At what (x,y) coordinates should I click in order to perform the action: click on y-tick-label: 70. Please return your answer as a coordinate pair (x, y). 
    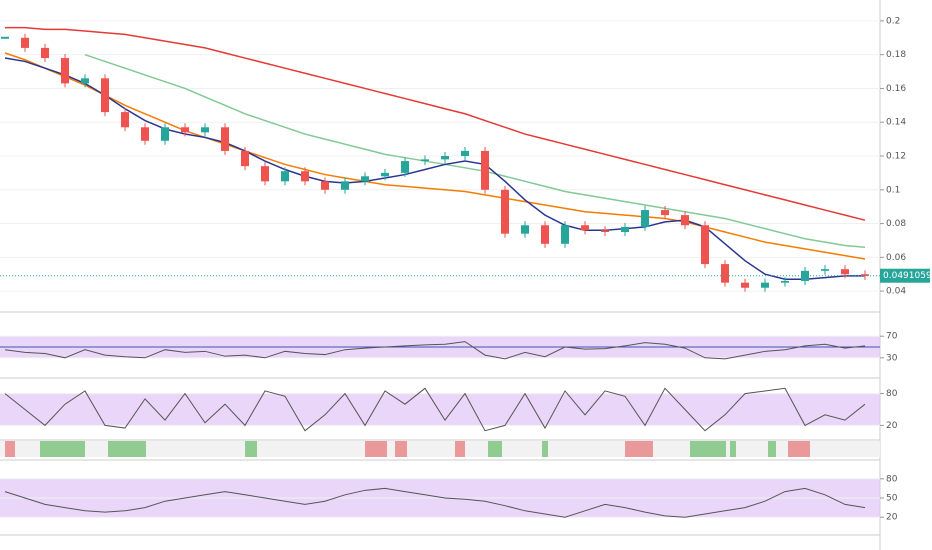
    Looking at the image, I should click on (892, 337).